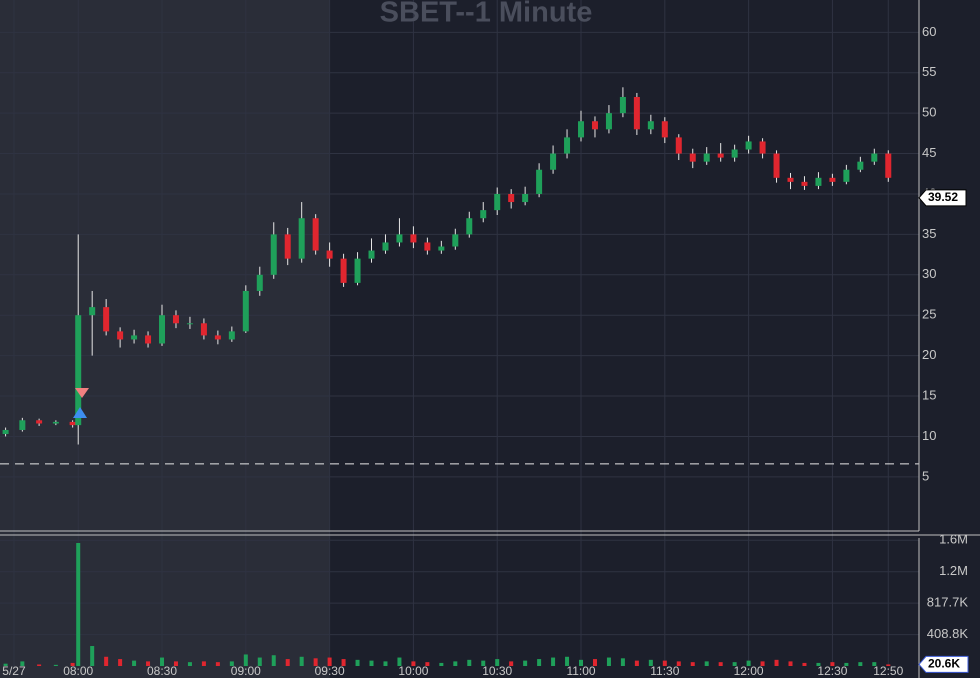 This screenshot has height=678, width=980. I want to click on x-tick-label: 10:00, so click(413, 671).